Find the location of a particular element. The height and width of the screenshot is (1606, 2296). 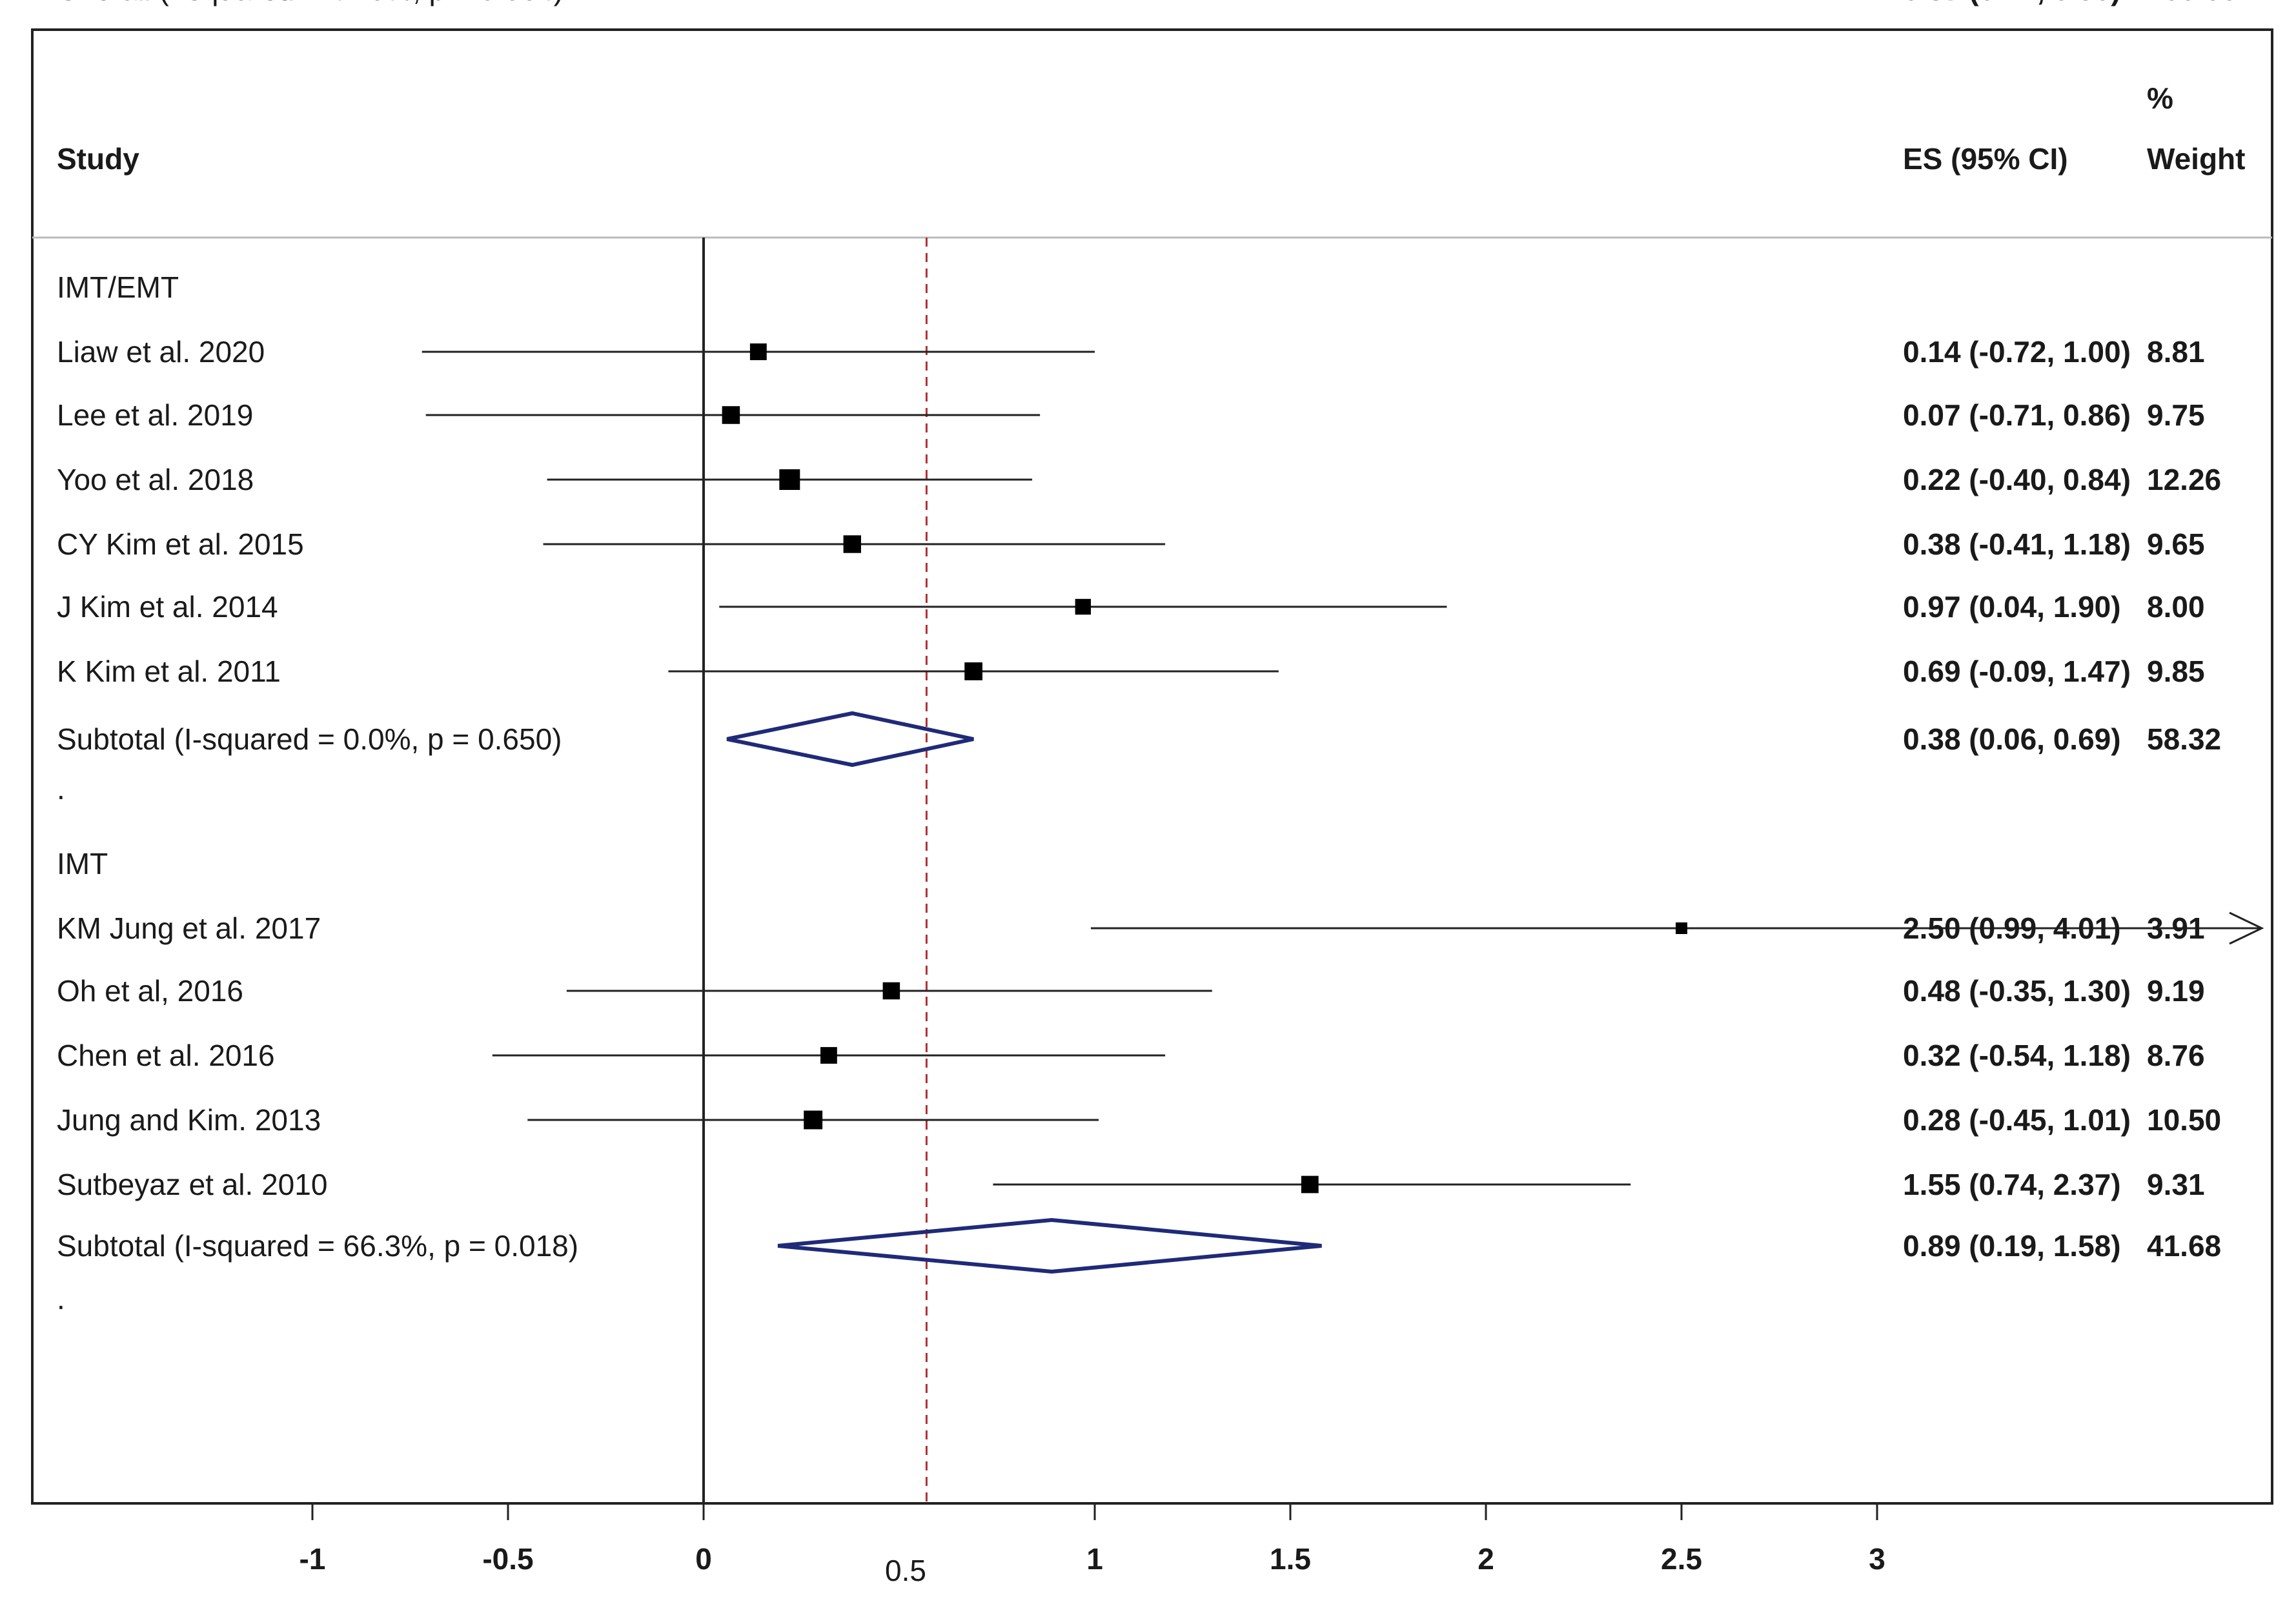

x-axis-tick-label: 3 is located at coordinates (1877, 1559).